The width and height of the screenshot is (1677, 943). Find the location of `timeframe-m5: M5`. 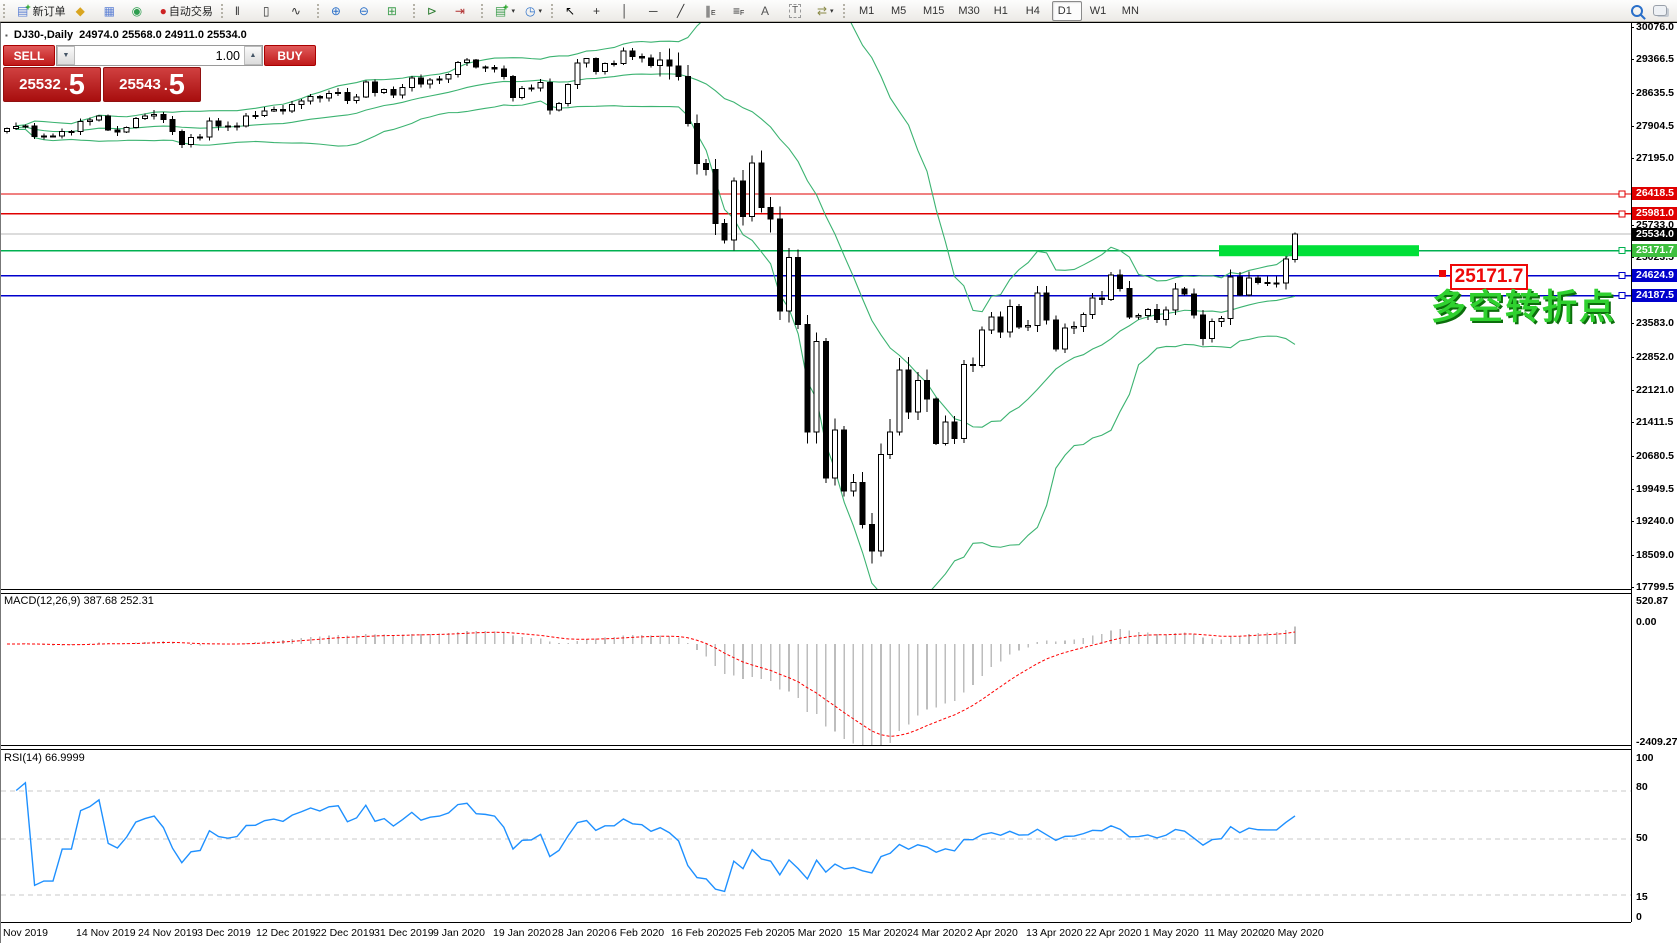

timeframe-m5: M5 is located at coordinates (900, 11).